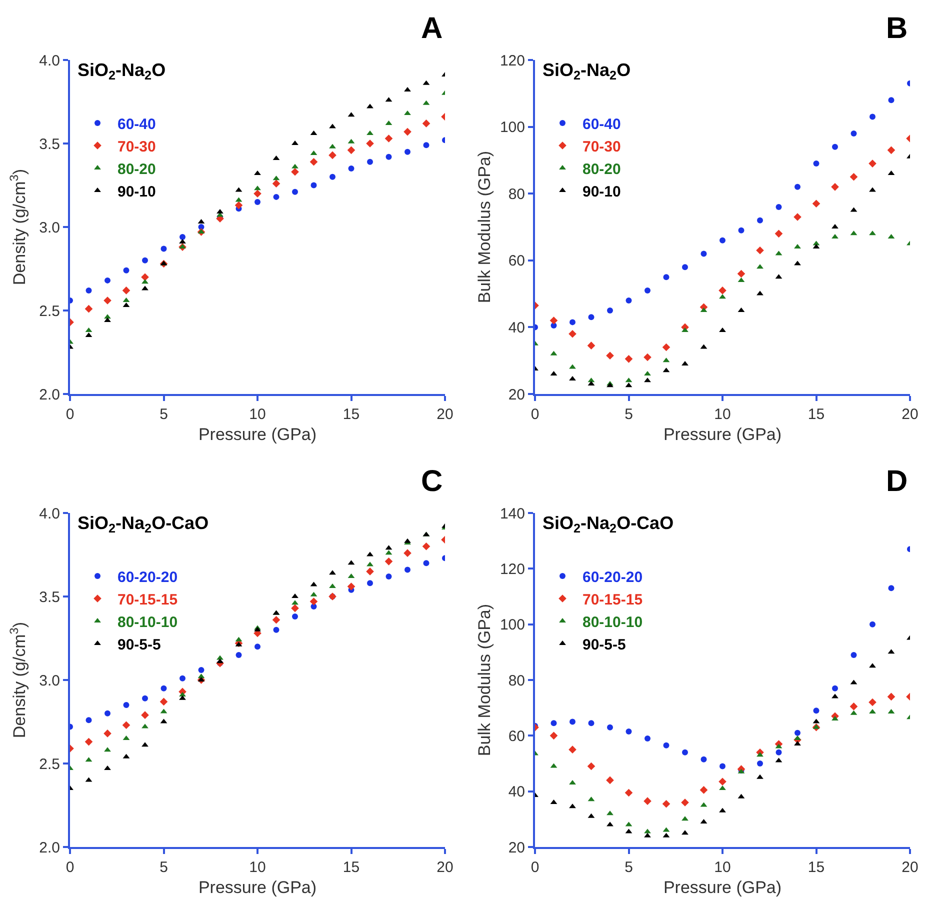 This screenshot has height=906, width=930. What do you see at coordinates (432, 28) in the screenshot?
I see `text: A` at bounding box center [432, 28].